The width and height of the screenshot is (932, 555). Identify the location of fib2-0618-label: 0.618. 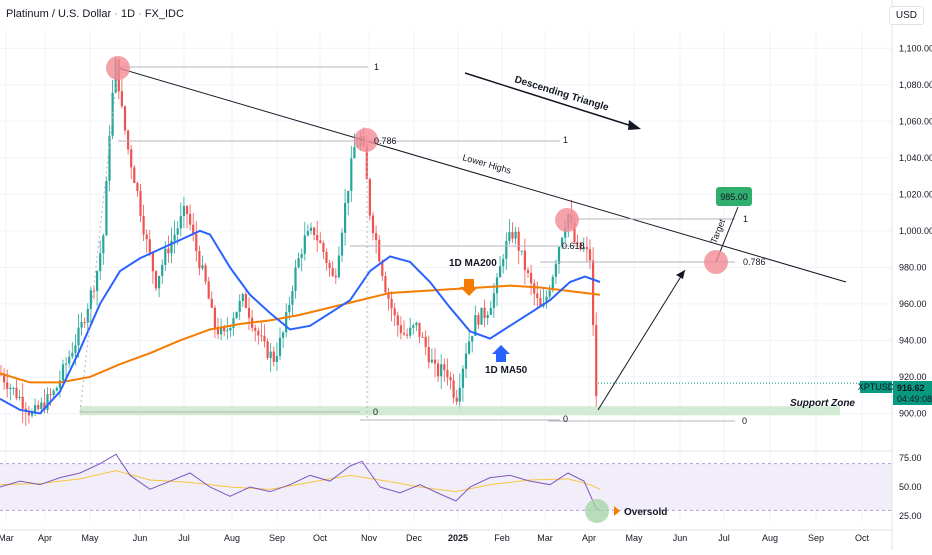
(573, 246).